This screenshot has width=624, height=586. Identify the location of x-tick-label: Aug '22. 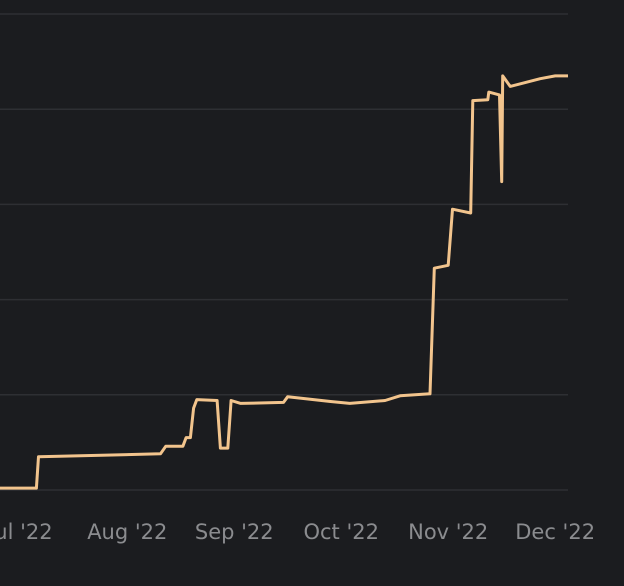
(127, 532).